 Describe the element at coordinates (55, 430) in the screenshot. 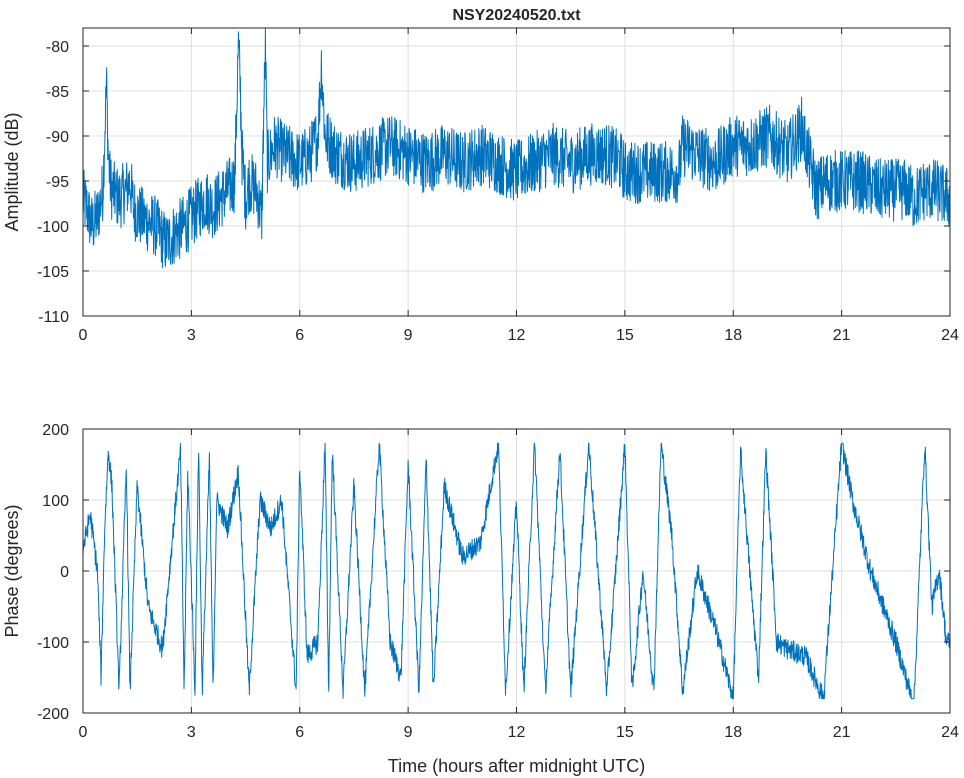

I see `y-tick-label: 200` at that location.